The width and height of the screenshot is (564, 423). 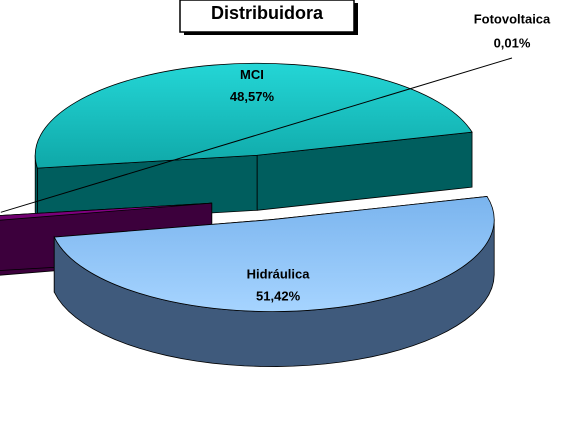 I want to click on value-label: 48,57%, so click(x=252, y=96).